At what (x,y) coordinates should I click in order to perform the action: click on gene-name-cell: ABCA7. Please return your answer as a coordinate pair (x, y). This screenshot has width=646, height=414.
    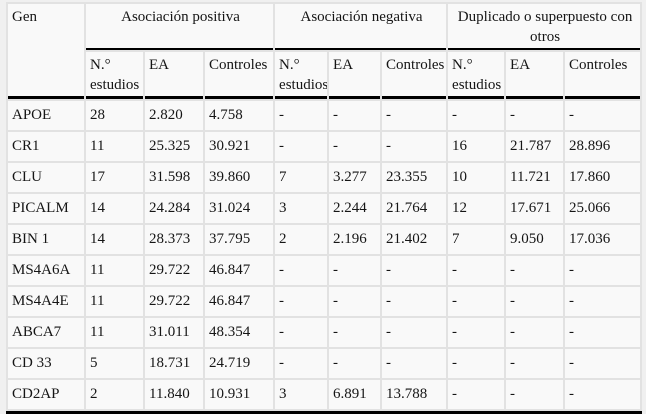
    Looking at the image, I should click on (46, 332).